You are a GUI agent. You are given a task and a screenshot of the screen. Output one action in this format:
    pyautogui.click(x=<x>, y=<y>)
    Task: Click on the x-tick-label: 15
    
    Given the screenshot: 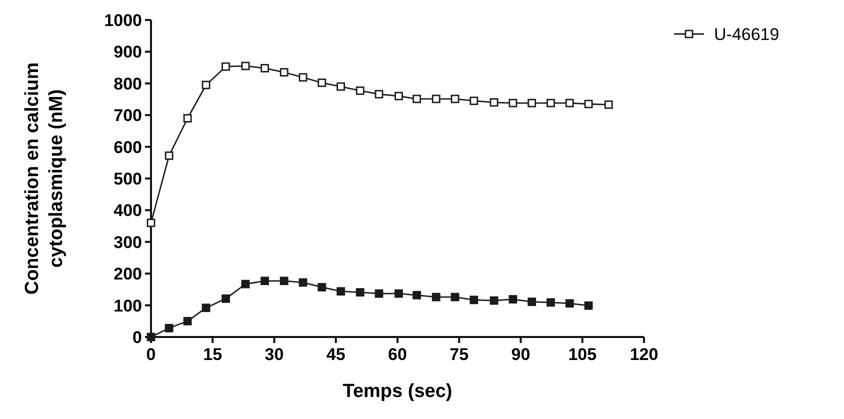 What is the action you would take?
    pyautogui.click(x=212, y=354)
    